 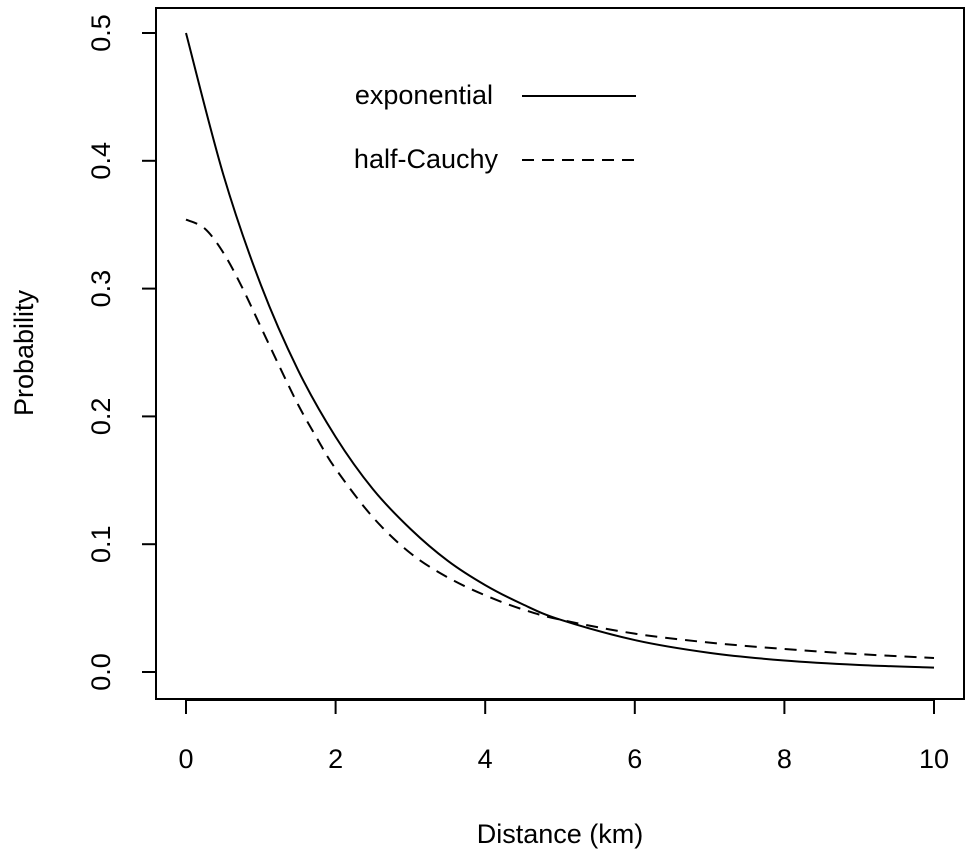 I want to click on y-tick-label: 0.0, so click(x=101, y=672).